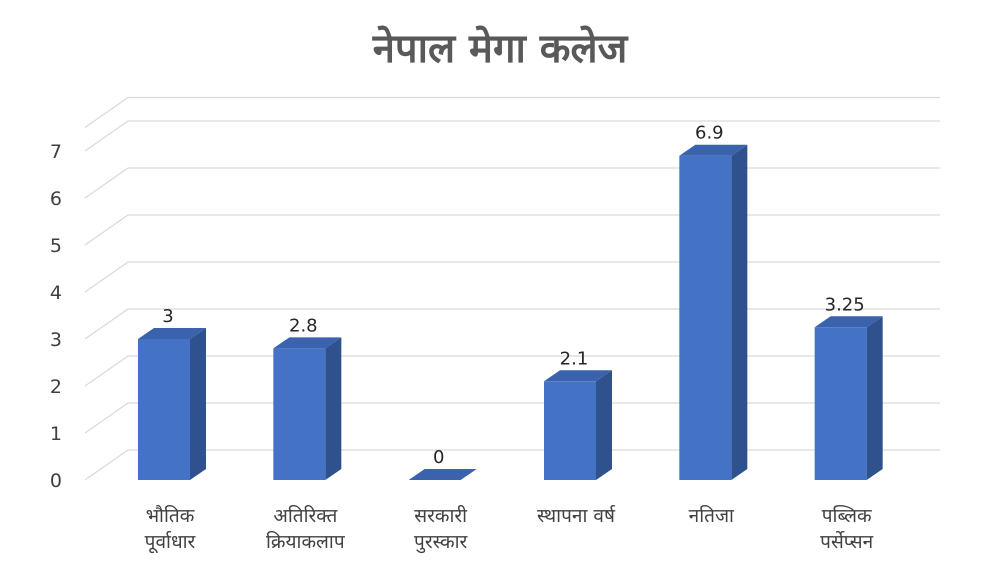  I want to click on y-tick-label: 3, so click(56, 340).